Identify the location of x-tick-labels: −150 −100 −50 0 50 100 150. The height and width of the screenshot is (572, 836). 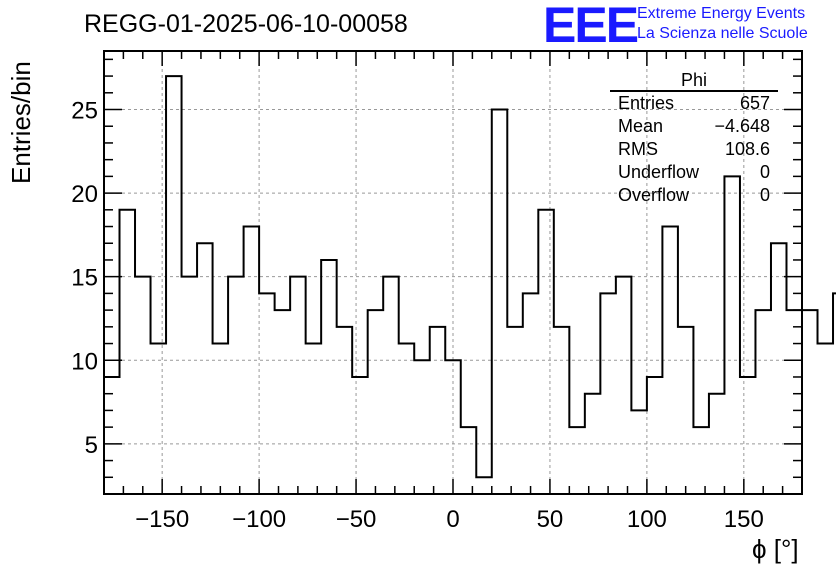
(449, 519).